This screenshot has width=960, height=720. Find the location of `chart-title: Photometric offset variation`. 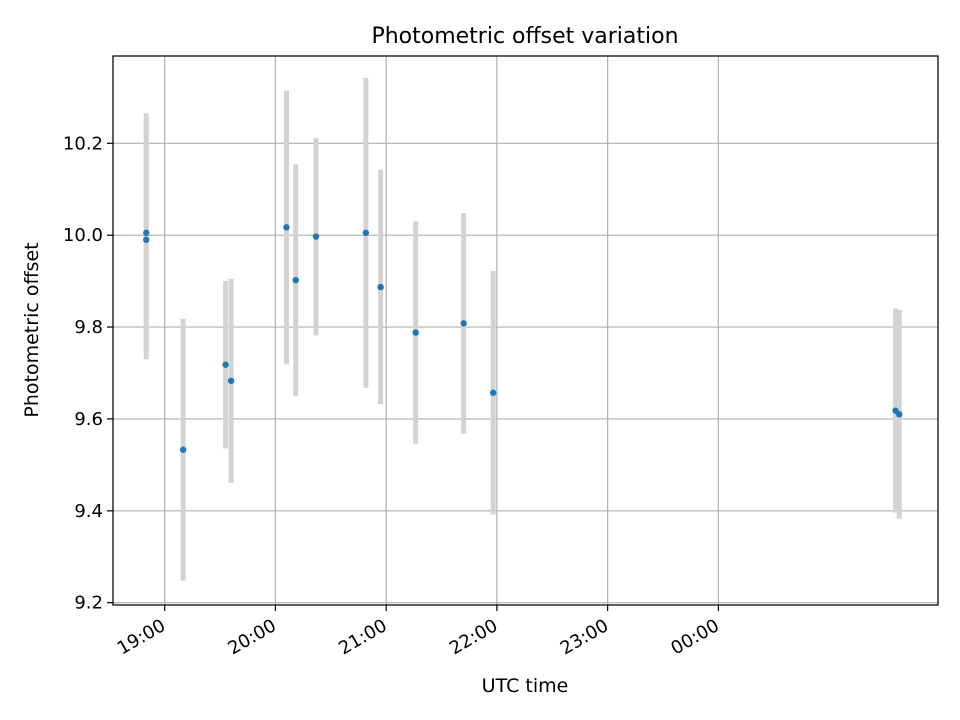

chart-title: Photometric offset variation is located at coordinates (524, 36).